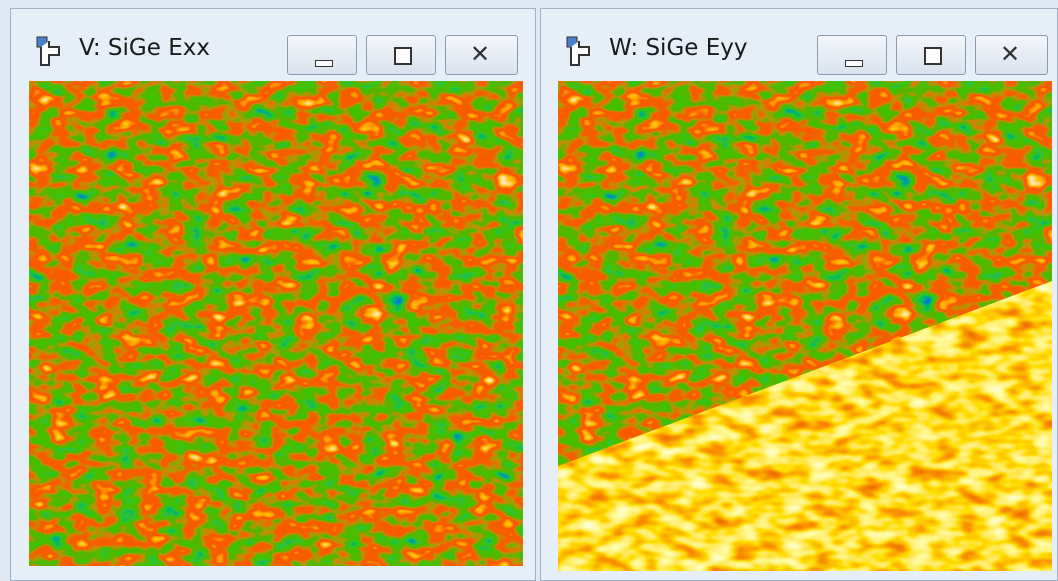 The image size is (1058, 581). What do you see at coordinates (678, 48) in the screenshot?
I see `window-title: W: SiGe Eyy` at bounding box center [678, 48].